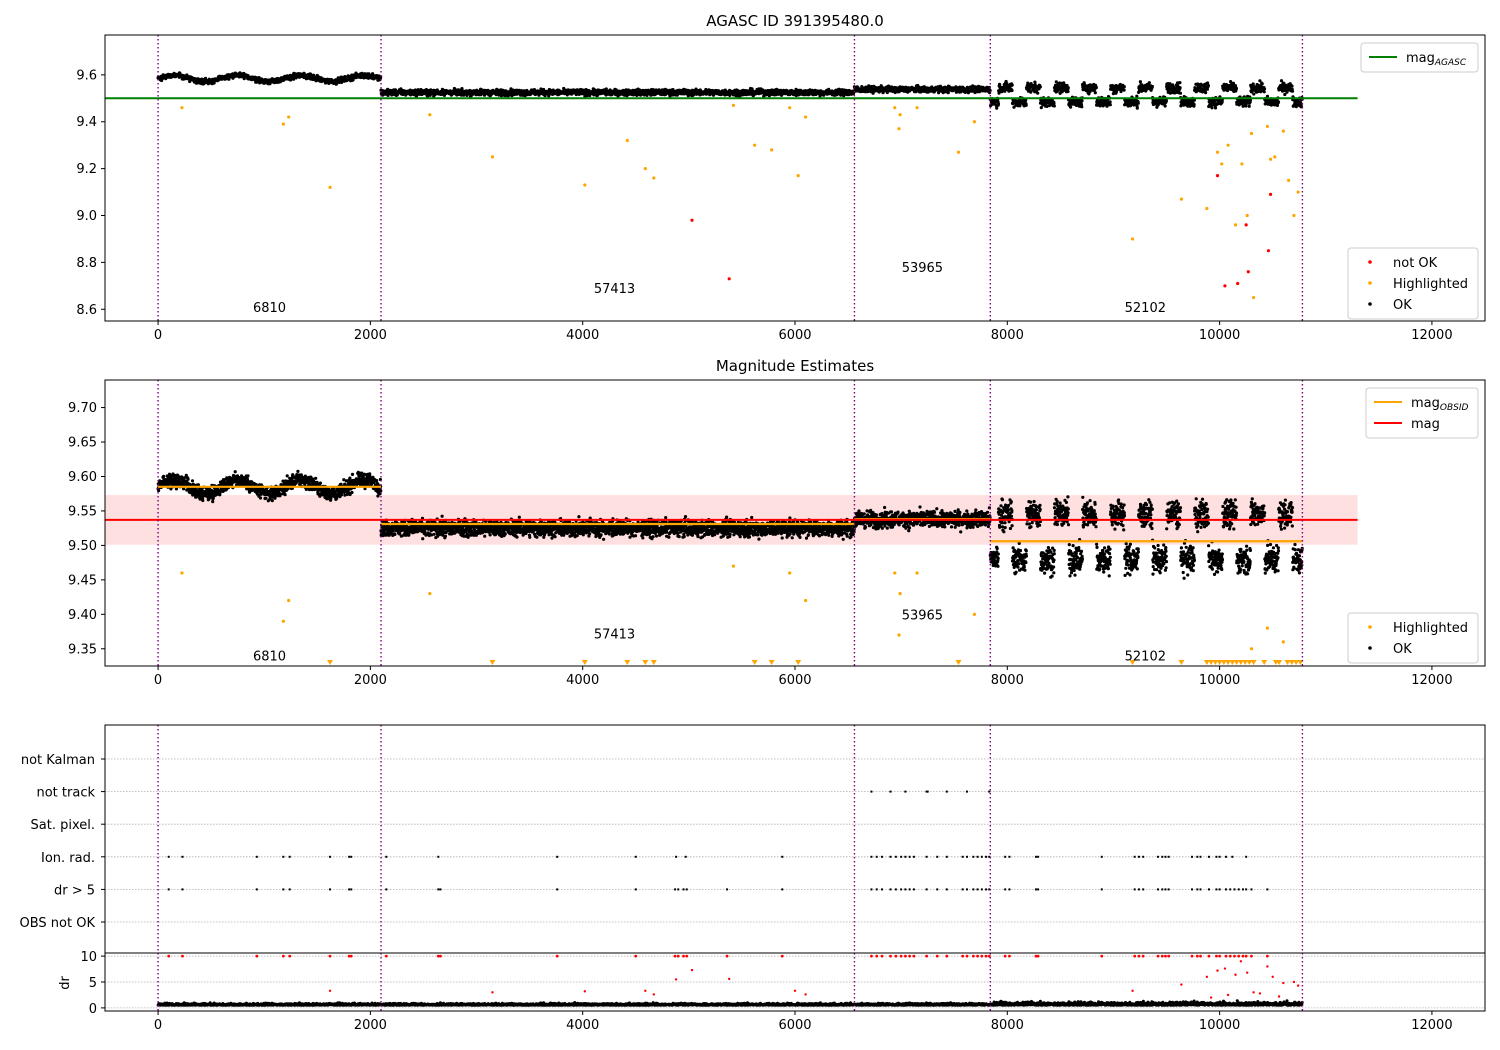  I want to click on y-tick-label: 9.35, so click(82, 649).